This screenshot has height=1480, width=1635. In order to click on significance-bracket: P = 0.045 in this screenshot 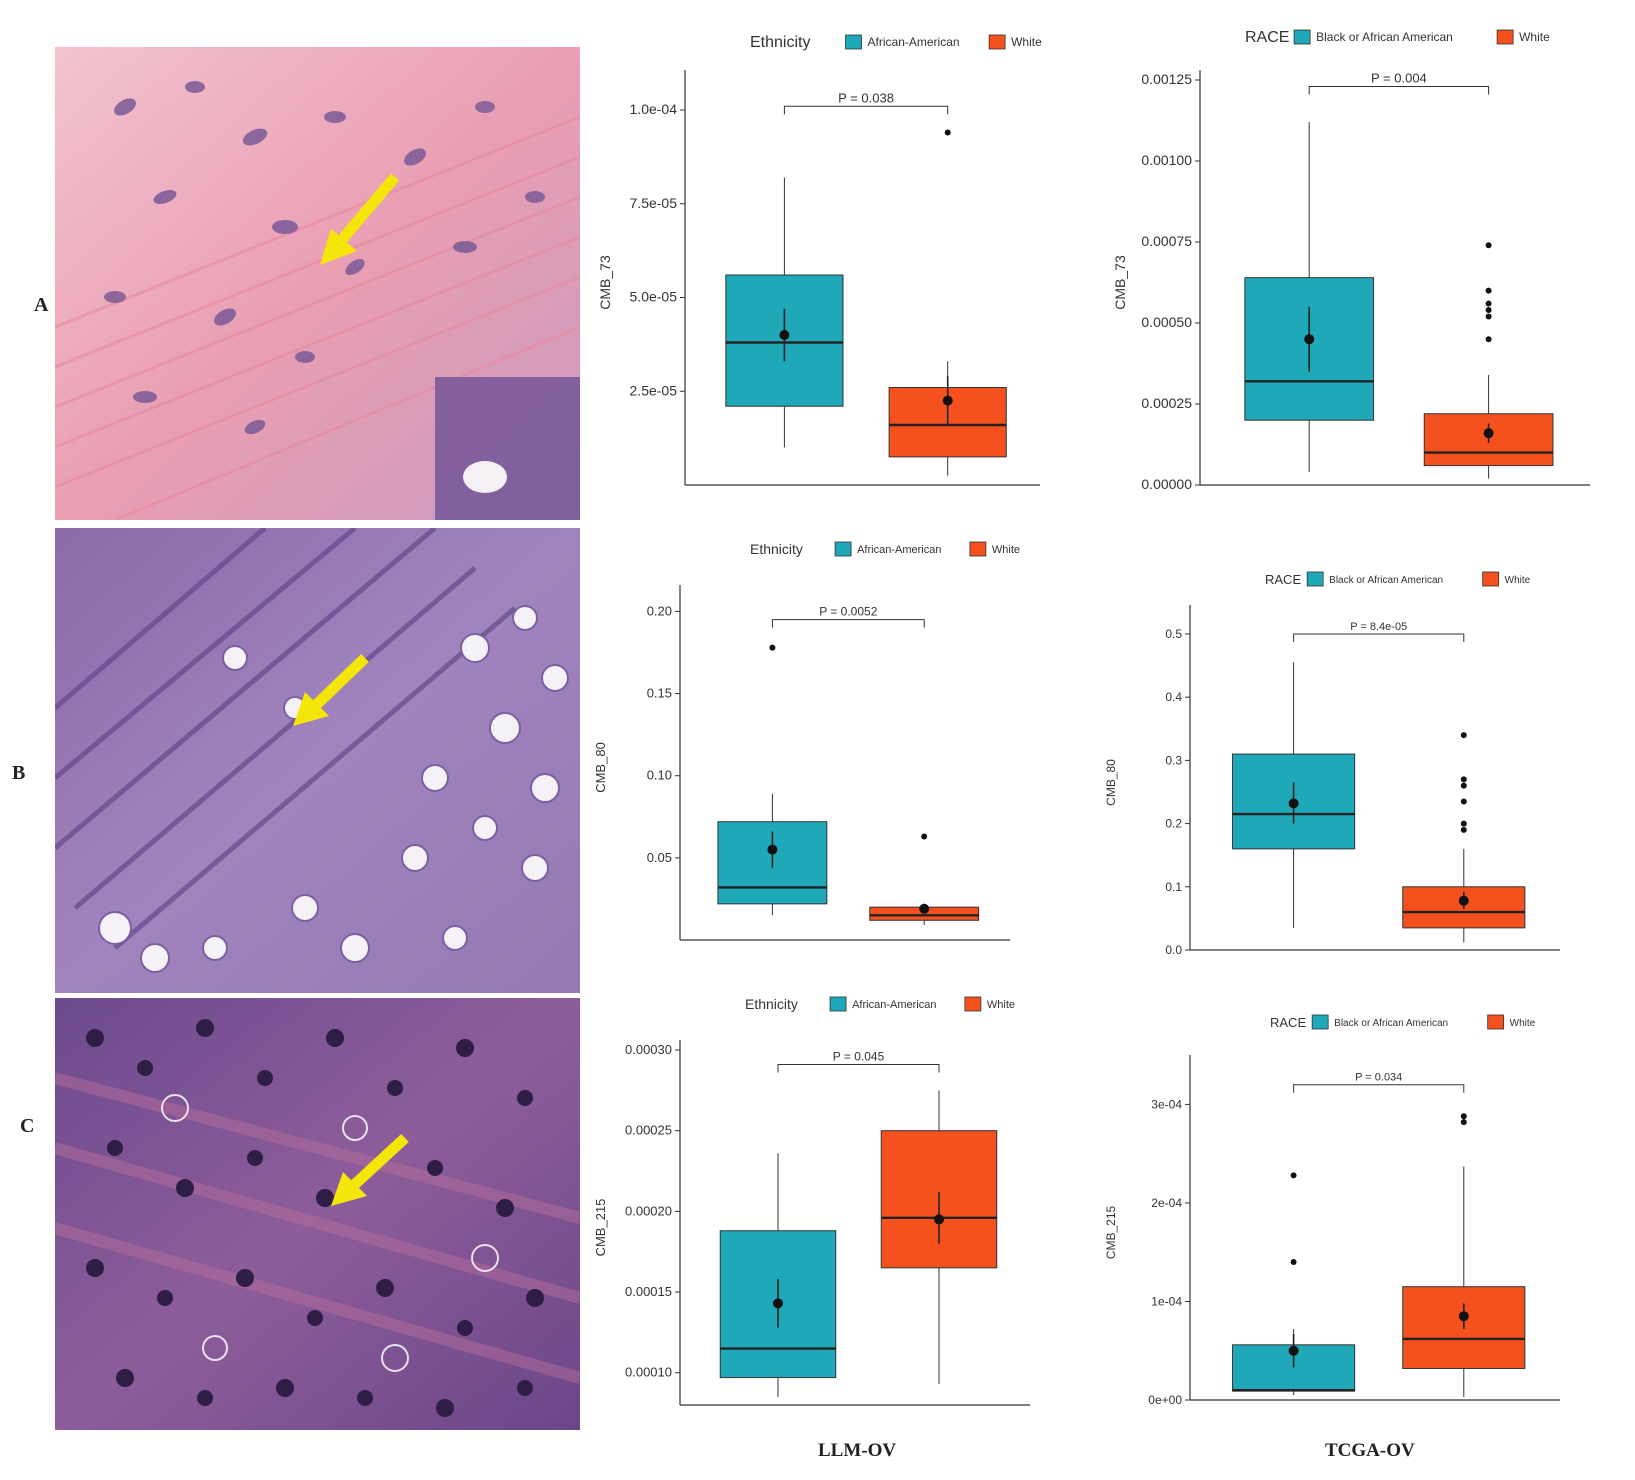, I will do `click(858, 1061)`.